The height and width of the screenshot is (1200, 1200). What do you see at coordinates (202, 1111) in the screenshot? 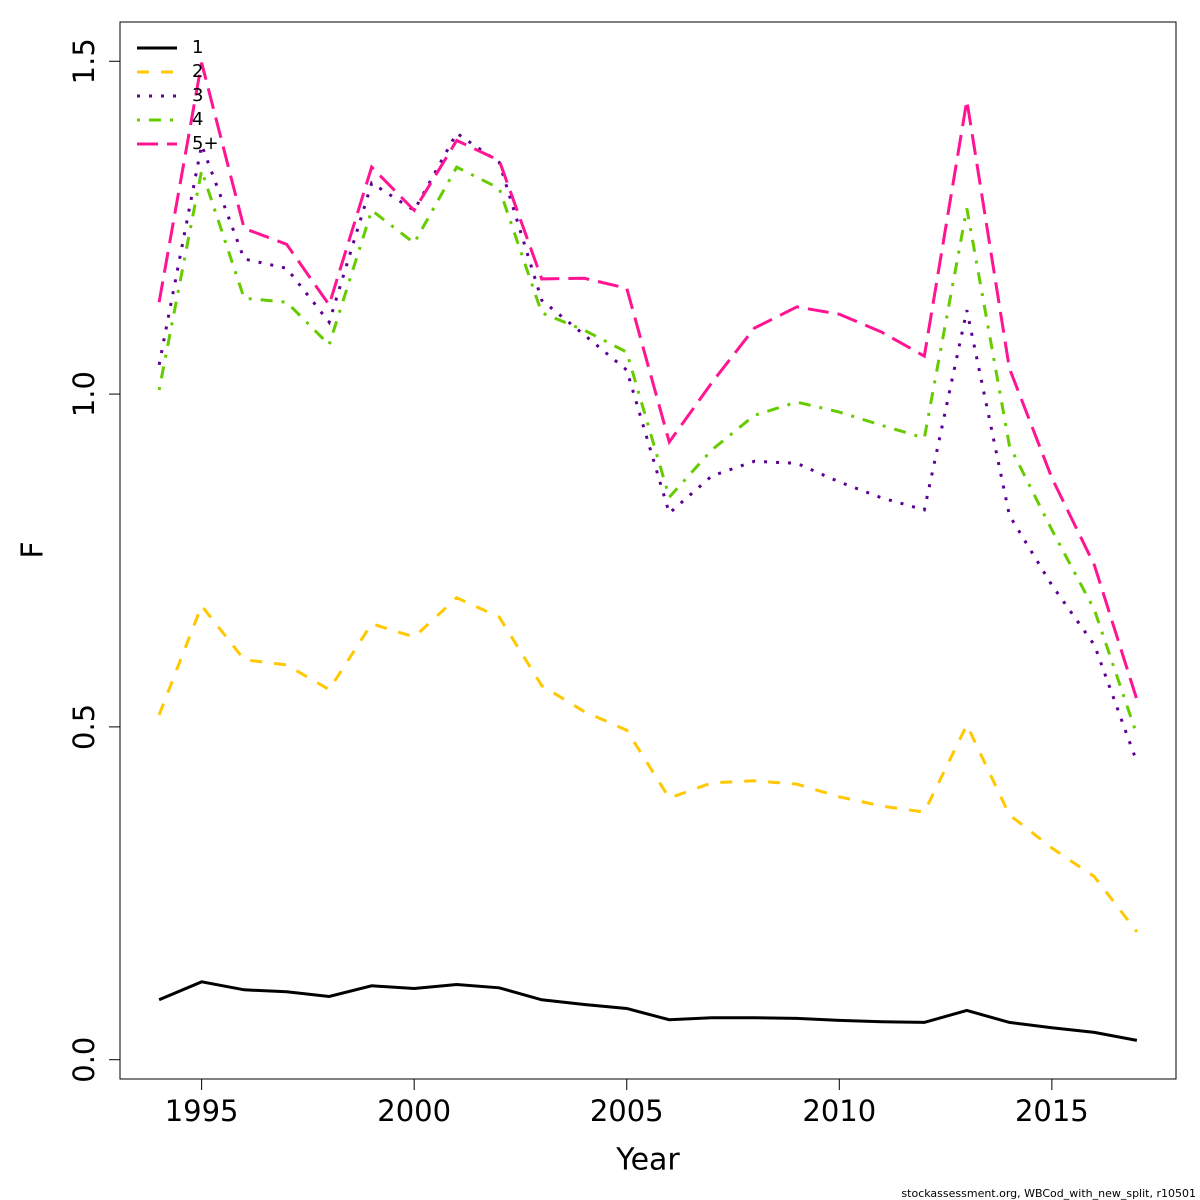
I see `x-tick-label: 1995` at bounding box center [202, 1111].